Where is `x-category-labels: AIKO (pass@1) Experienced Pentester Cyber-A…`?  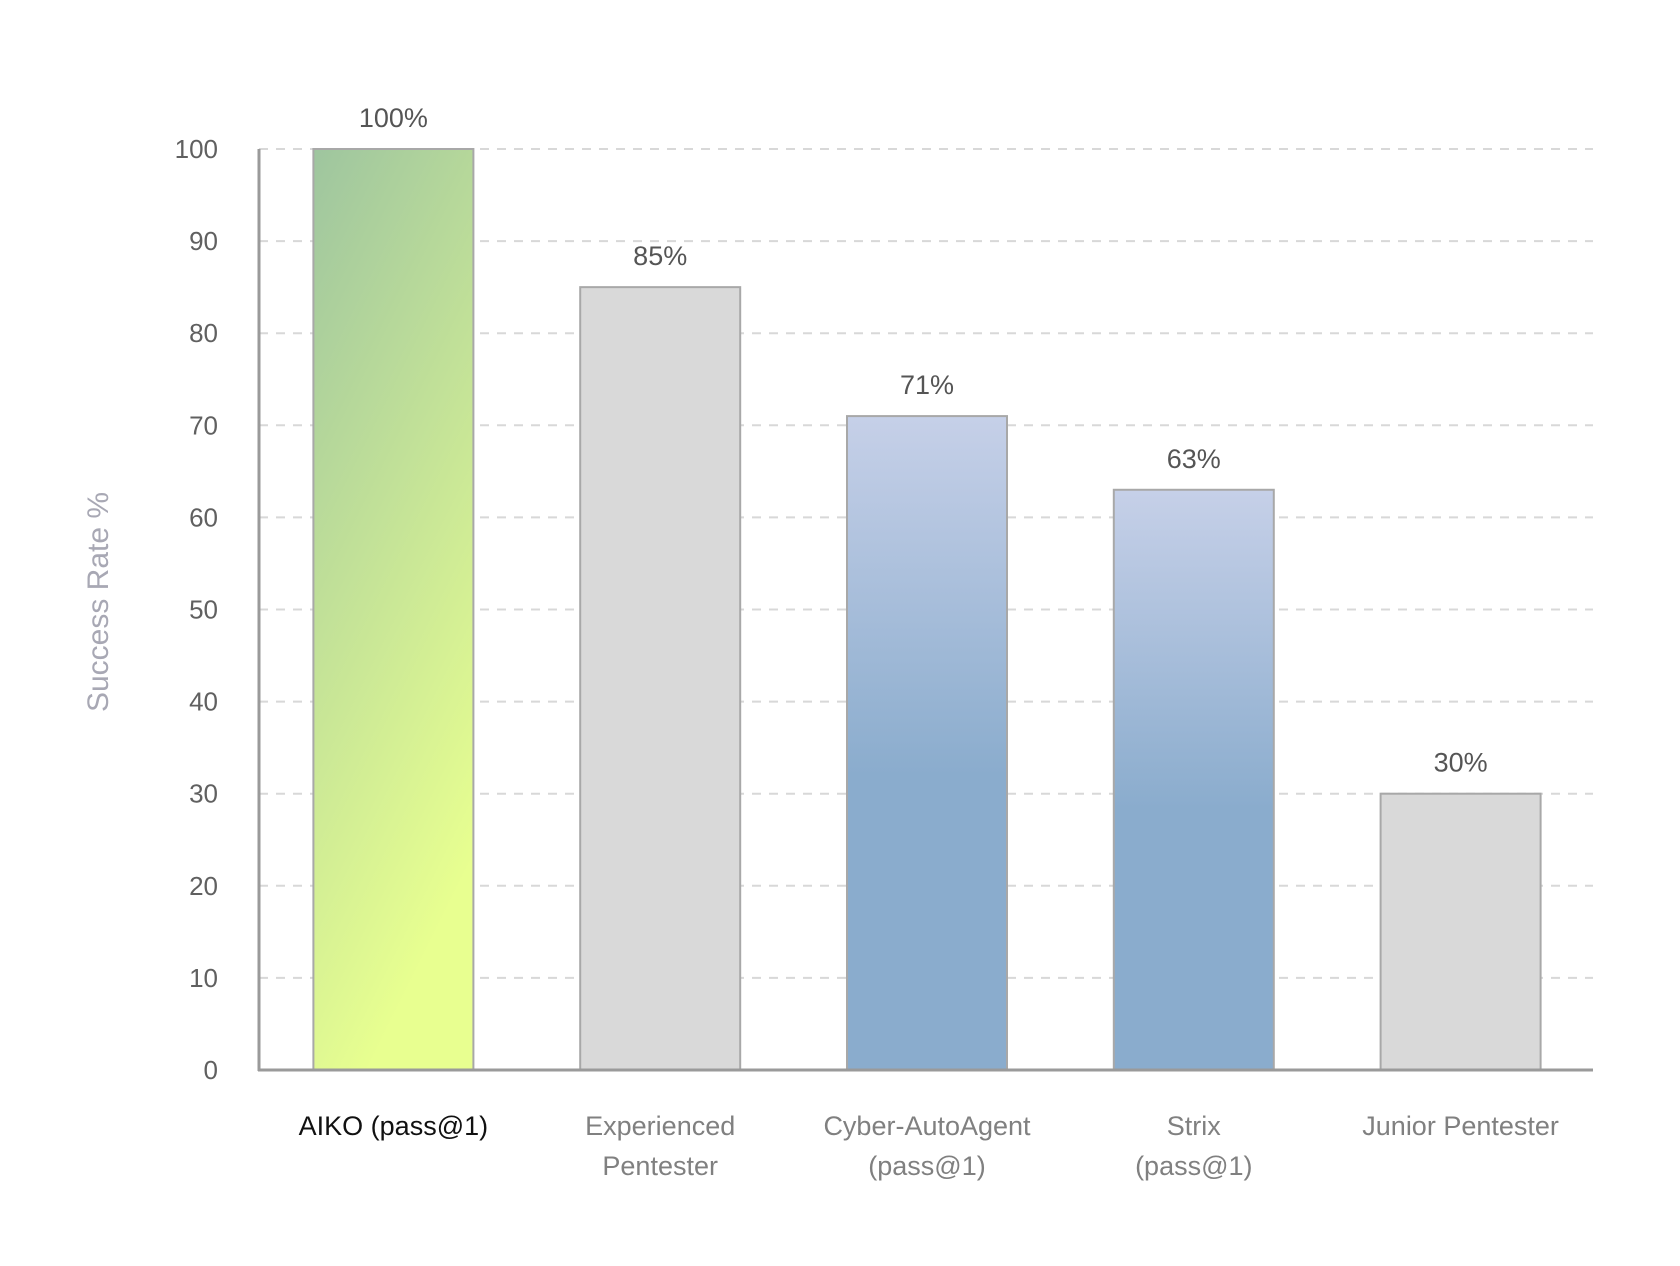
x-category-labels: AIKO (pass@1) Experienced Pentester Cyber-A… is located at coordinates (929, 1146).